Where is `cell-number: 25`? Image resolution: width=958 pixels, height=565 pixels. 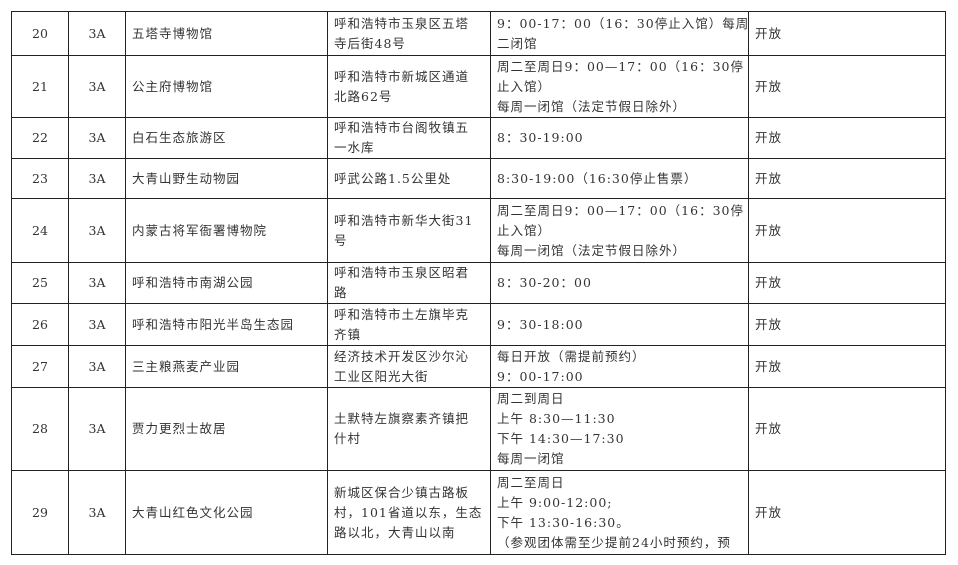 cell-number: 25 is located at coordinates (40, 283).